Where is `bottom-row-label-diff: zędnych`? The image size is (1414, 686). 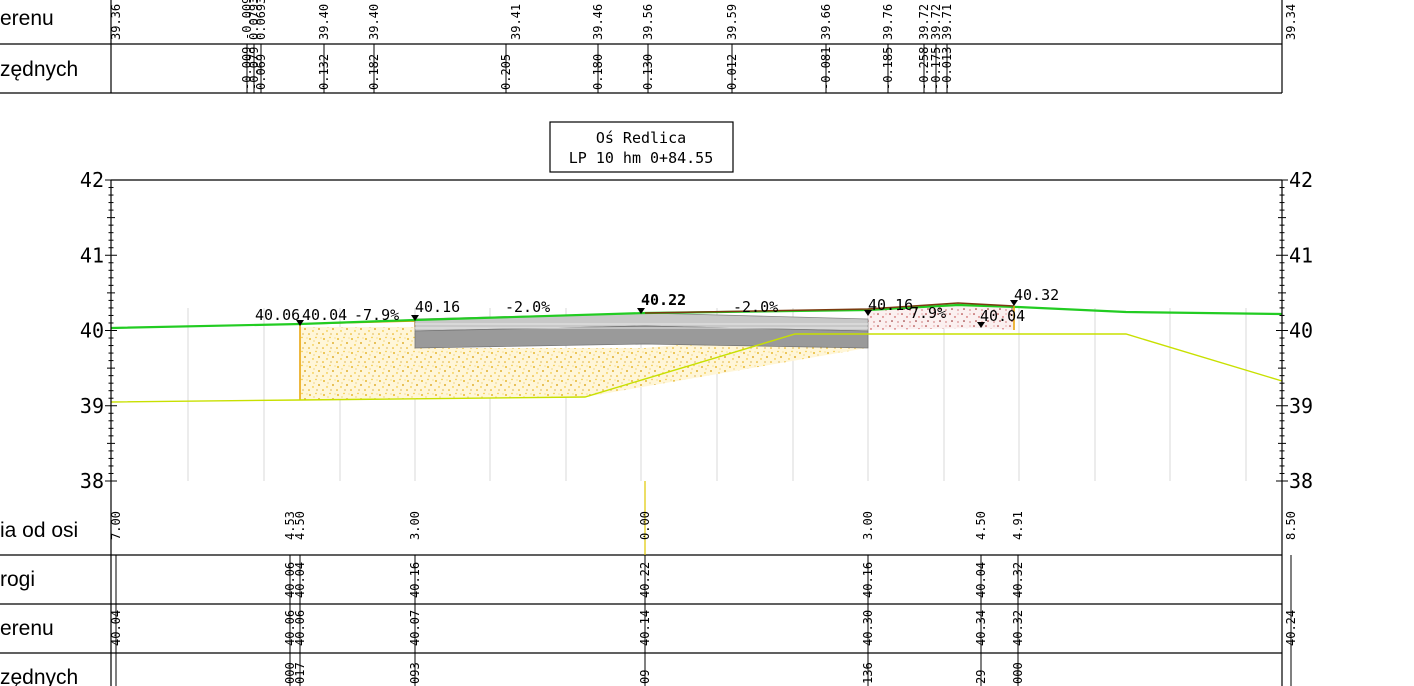 bottom-row-label-diff: zędnych is located at coordinates (39, 676).